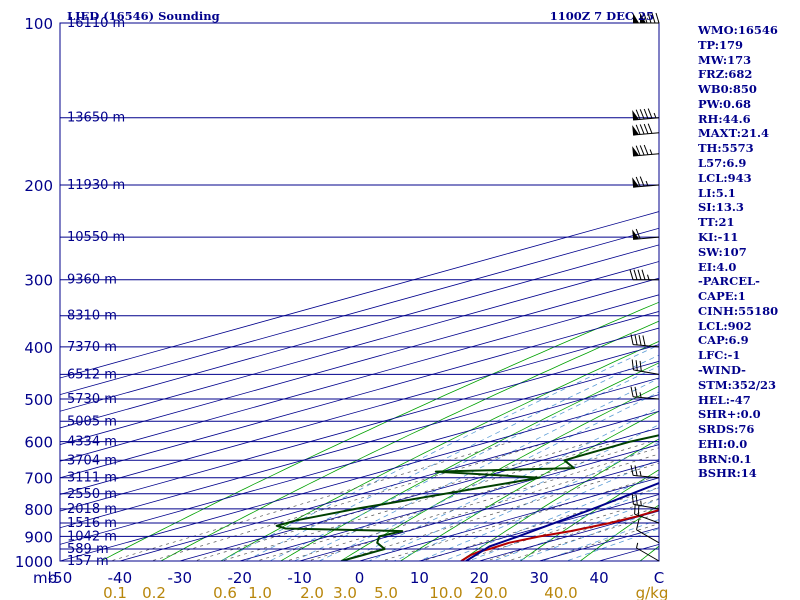 This screenshot has height=600, width=800. I want to click on temperature-tick-label: -40, so click(120, 578).